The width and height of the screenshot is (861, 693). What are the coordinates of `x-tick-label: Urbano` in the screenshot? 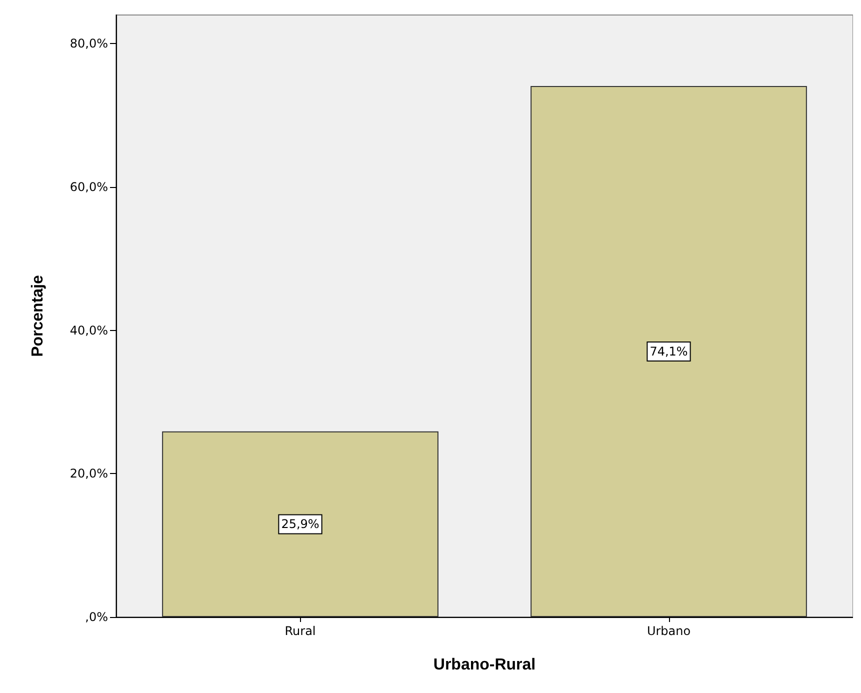 It's located at (668, 631).